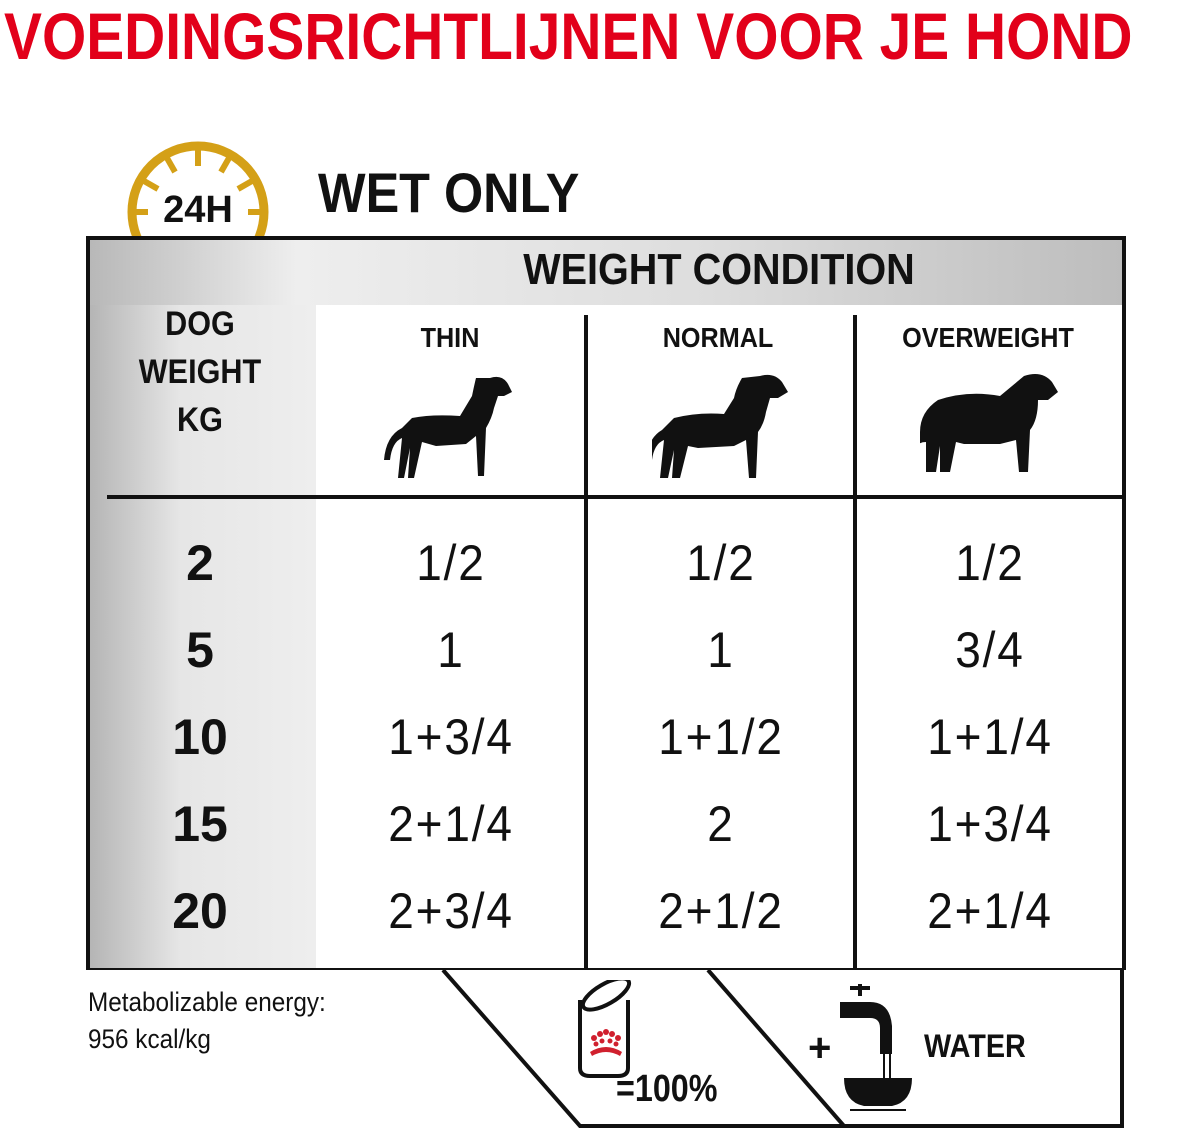  Describe the element at coordinates (719, 269) in the screenshot. I see `group-header: WEIGHT CONDITION` at that location.